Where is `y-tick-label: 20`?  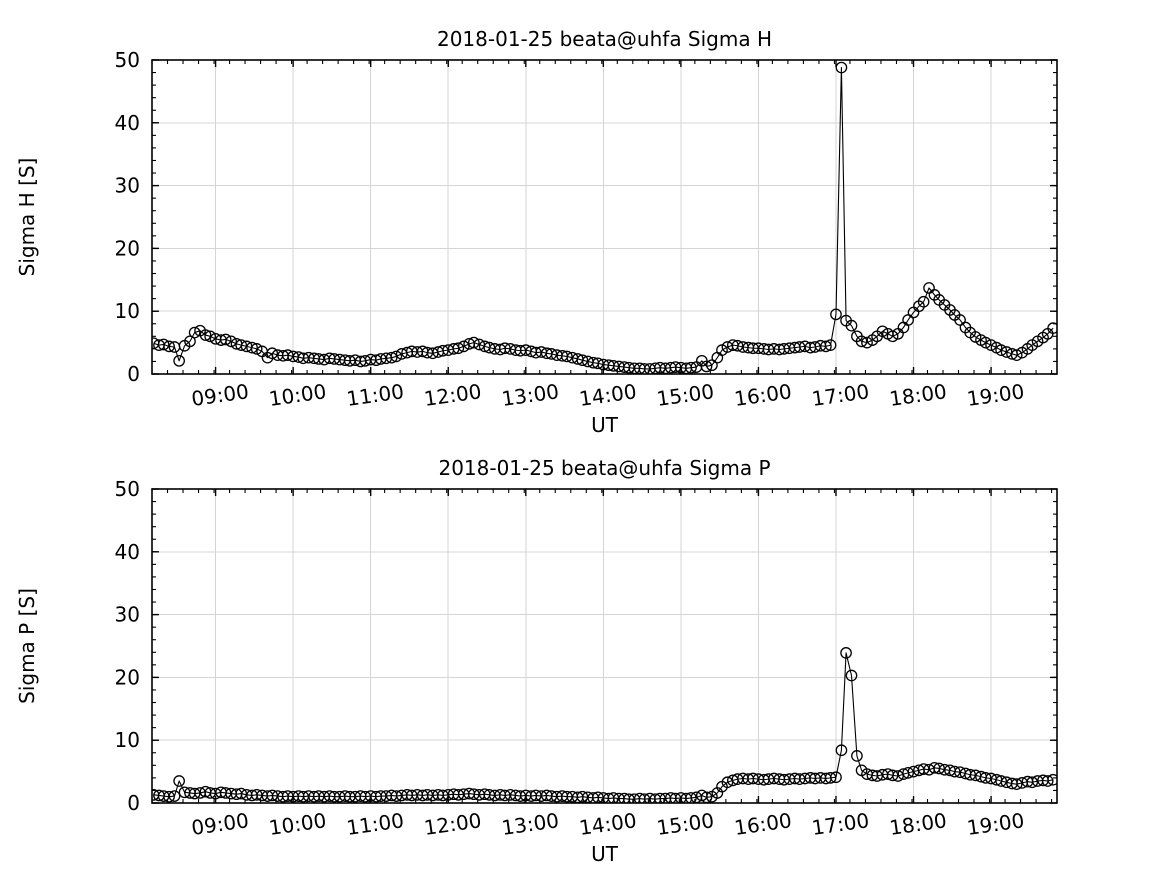
y-tick-label: 20 is located at coordinates (127, 248).